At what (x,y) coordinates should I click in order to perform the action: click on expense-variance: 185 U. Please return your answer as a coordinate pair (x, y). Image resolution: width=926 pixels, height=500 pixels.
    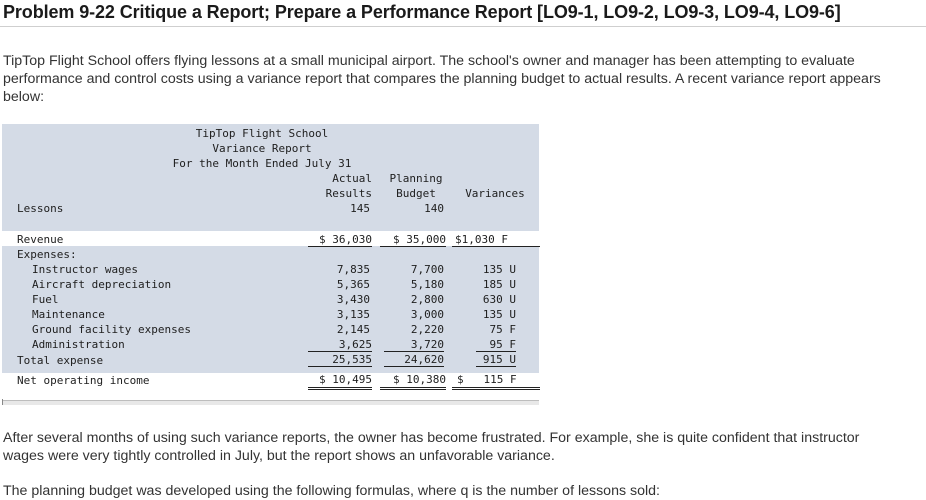
    Looking at the image, I should click on (499, 284).